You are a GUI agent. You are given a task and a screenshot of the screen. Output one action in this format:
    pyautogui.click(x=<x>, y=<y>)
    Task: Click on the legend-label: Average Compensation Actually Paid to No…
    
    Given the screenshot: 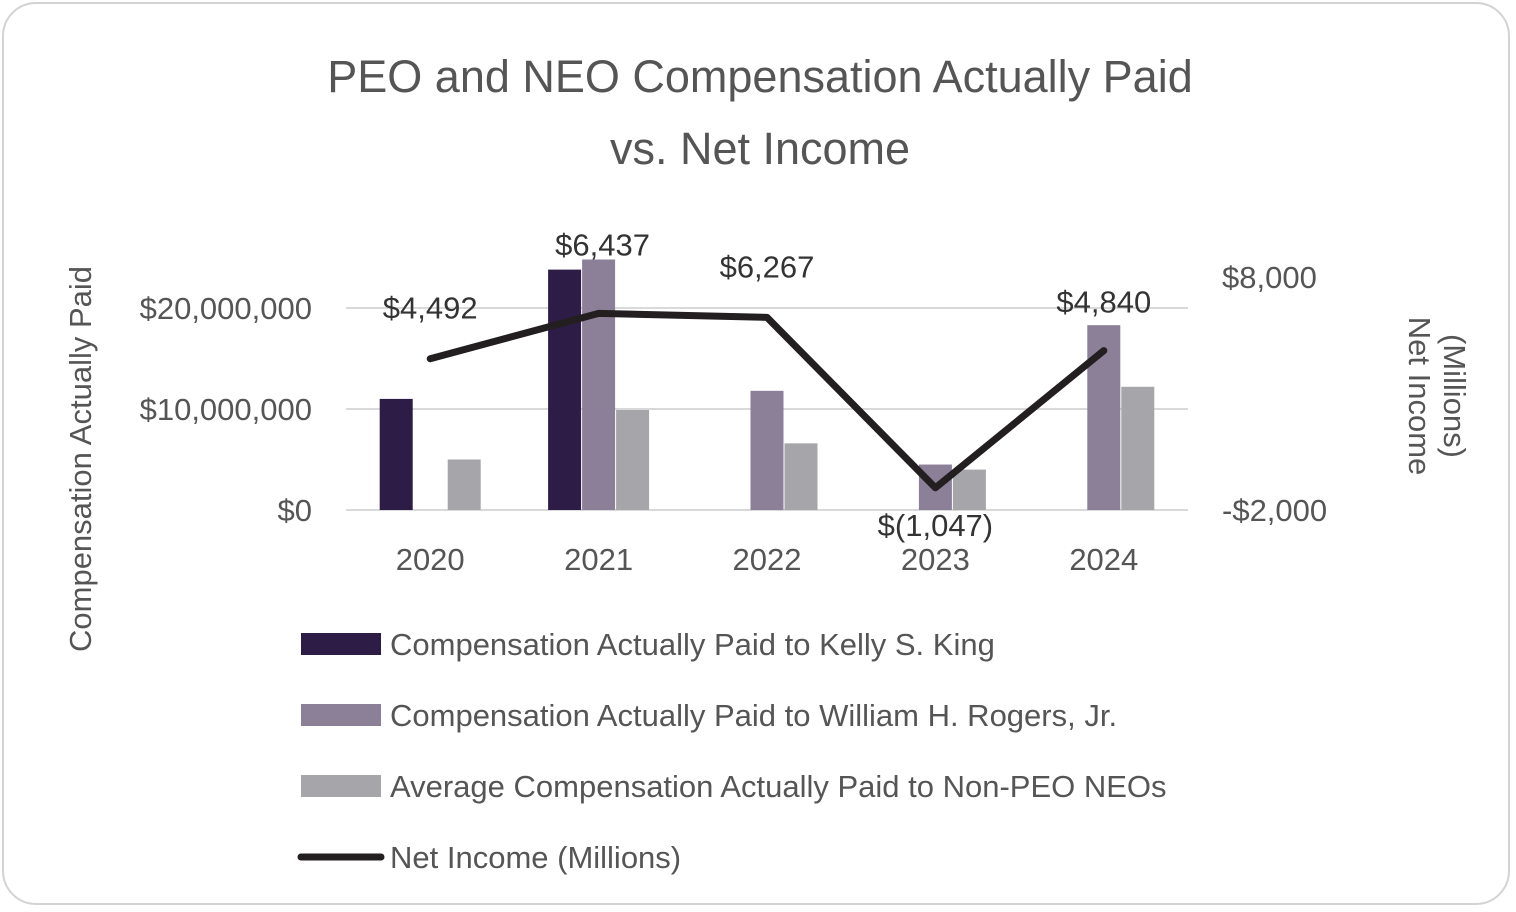 What is the action you would take?
    pyautogui.click(x=778, y=786)
    